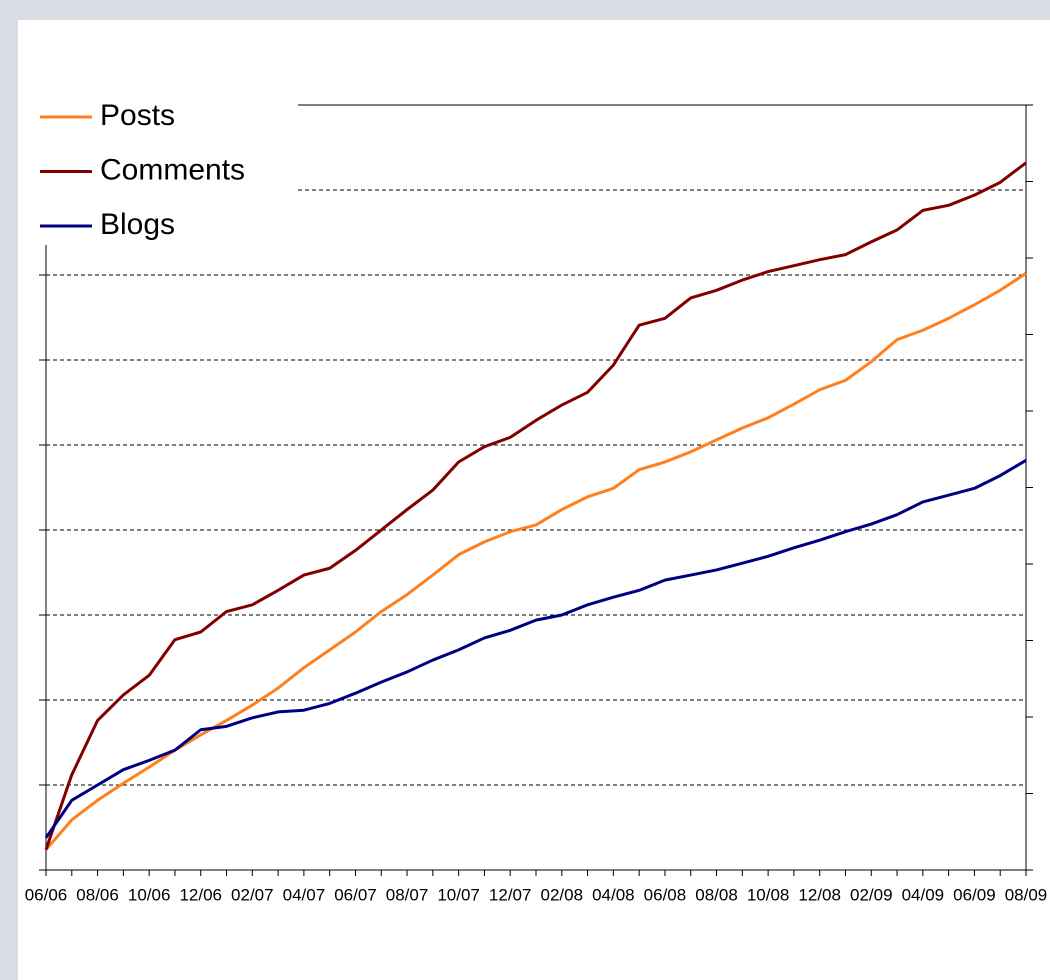  What do you see at coordinates (149, 894) in the screenshot?
I see `x-tick-label: 10/06` at bounding box center [149, 894].